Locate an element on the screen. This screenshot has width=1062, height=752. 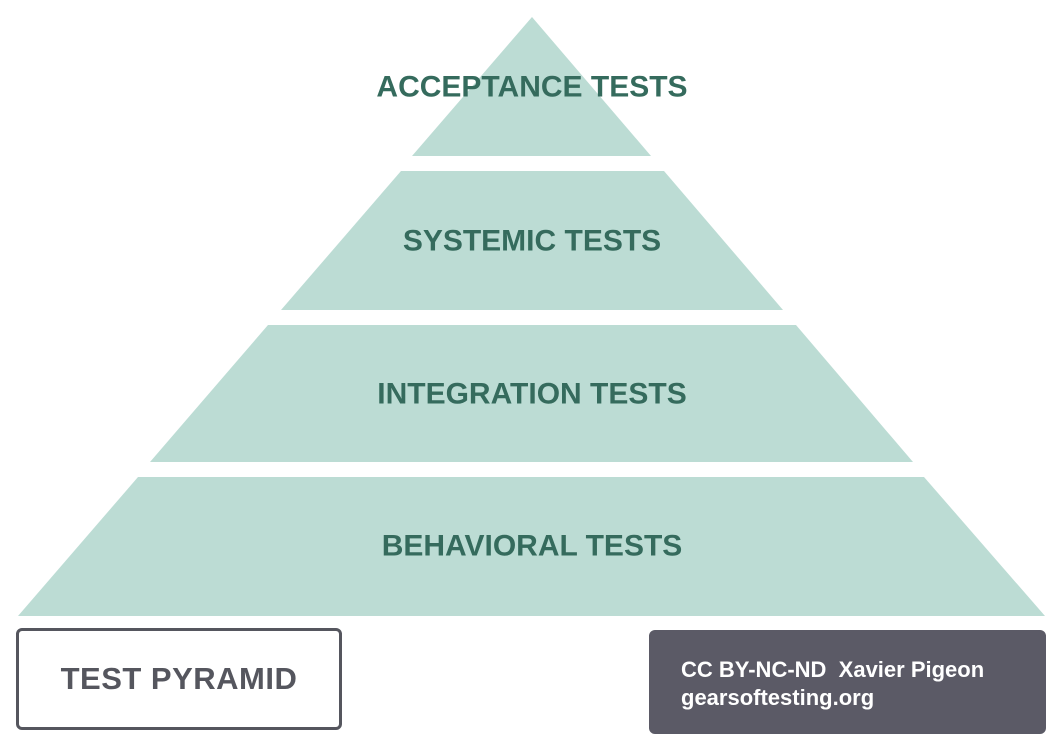
pyramid-tier-systemic-shape is located at coordinates (532, 240).